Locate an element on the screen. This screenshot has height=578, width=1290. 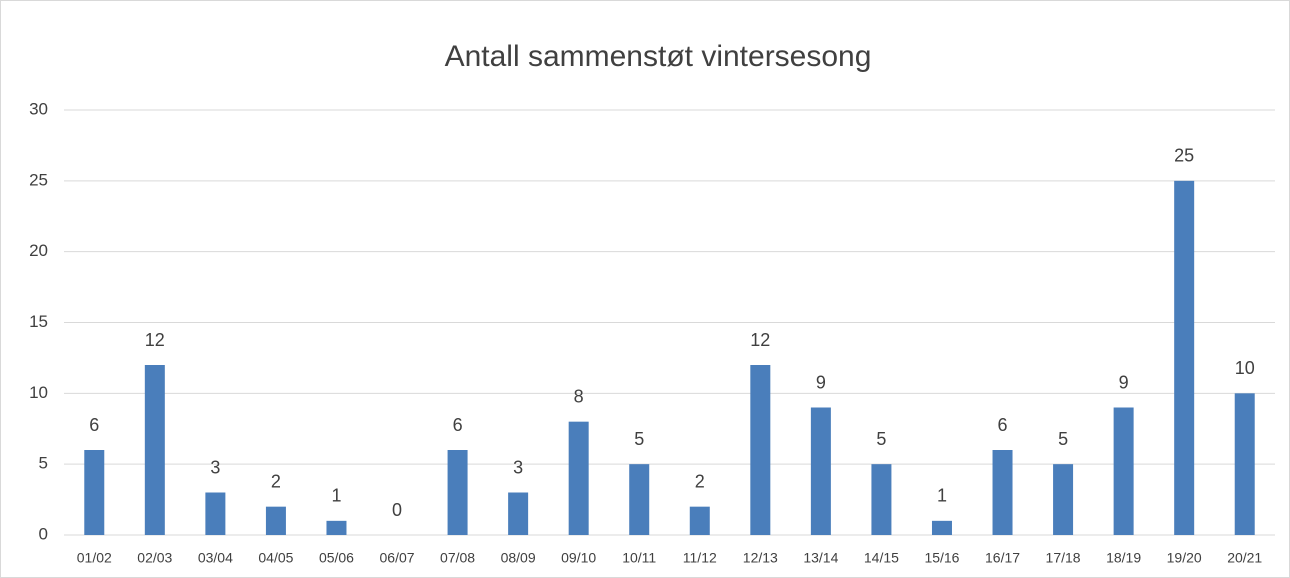
x-tick-label: 13/14 is located at coordinates (820, 558).